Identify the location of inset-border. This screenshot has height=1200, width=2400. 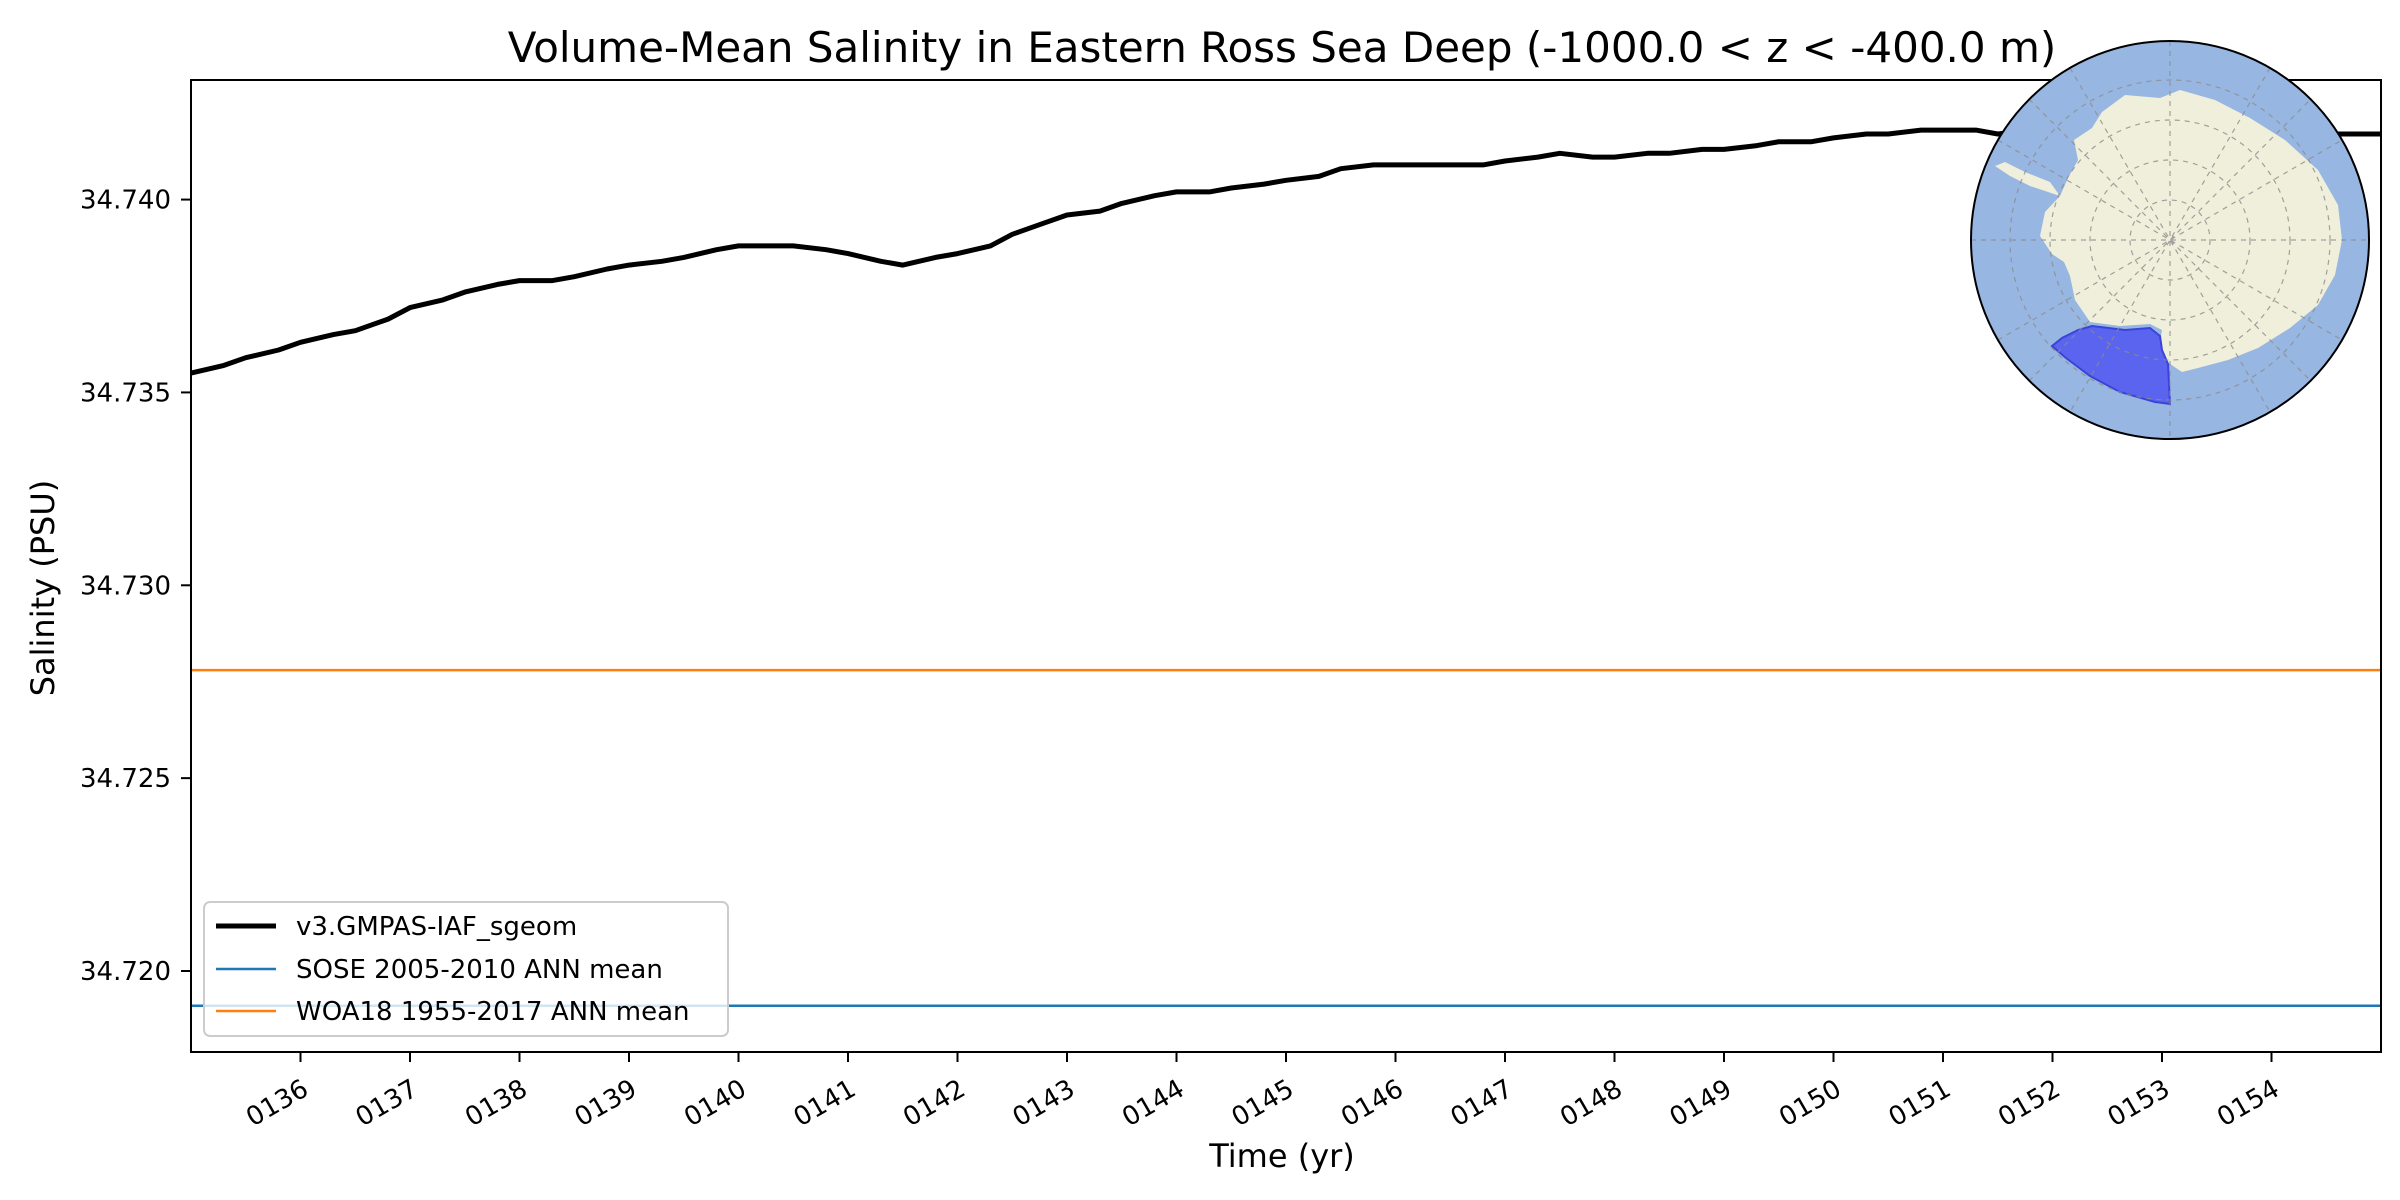
(2170, 240).